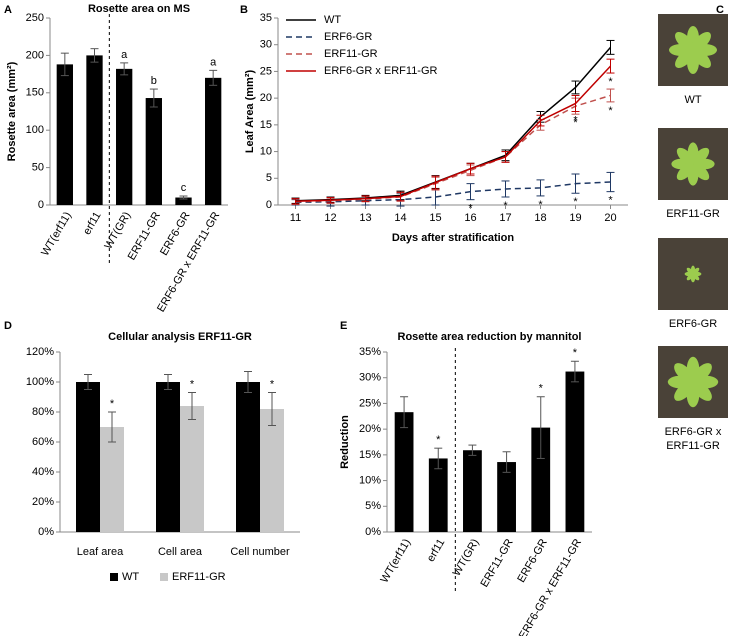  What do you see at coordinates (43, 472) in the screenshot?
I see `y-tick-label: 40%` at bounding box center [43, 472].